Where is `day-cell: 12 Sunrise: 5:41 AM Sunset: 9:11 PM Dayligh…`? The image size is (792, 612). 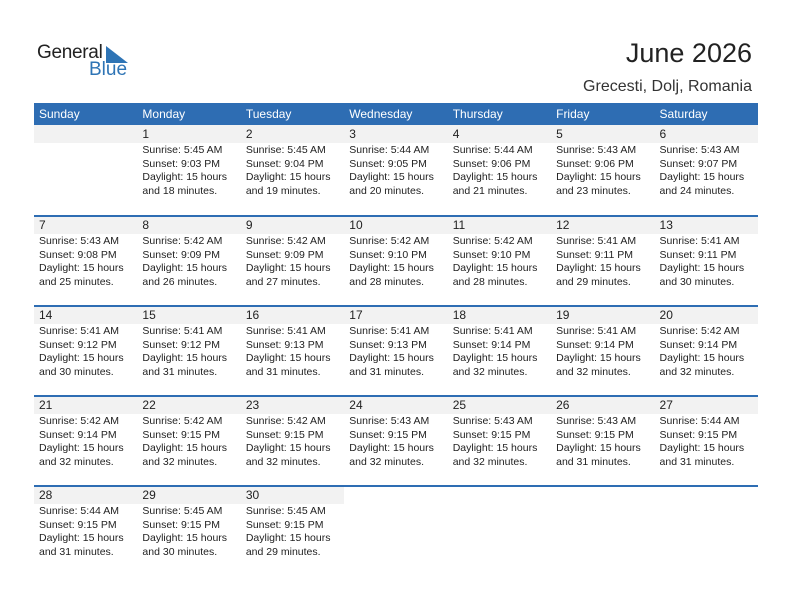
day-cell: 12 Sunrise: 5:41 AM Sunset: 9:11 PM Dayligh… is located at coordinates (603, 261).